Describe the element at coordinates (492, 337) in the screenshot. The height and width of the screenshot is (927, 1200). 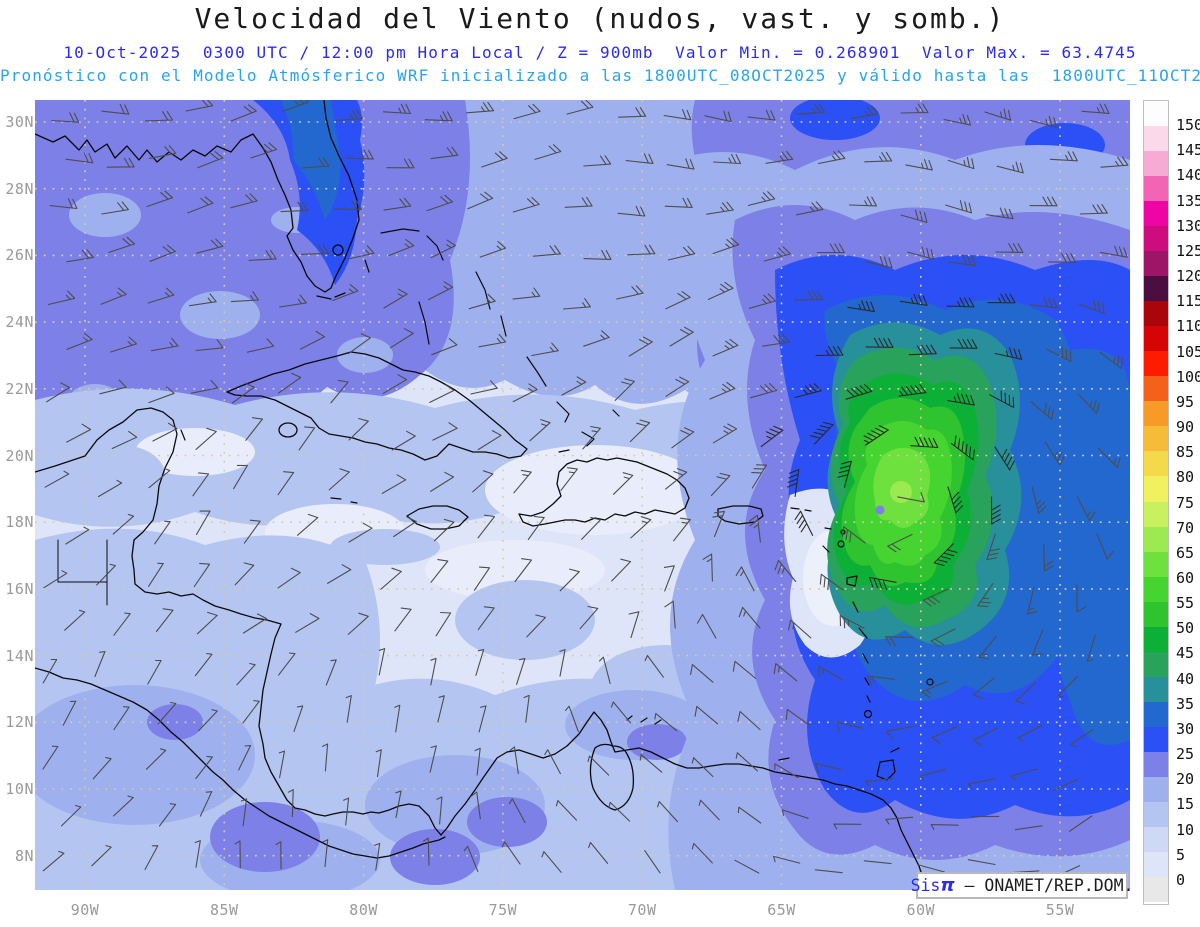
I see `bahamas-islands` at that location.